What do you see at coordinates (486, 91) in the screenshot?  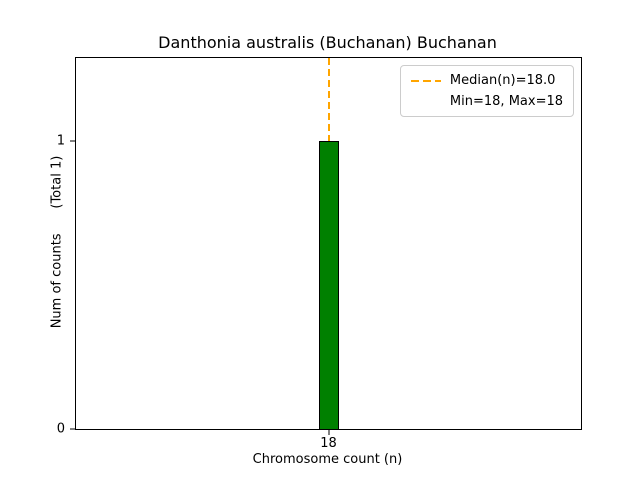 I see `legend: Median(n)=18.0 Min=18, Max=18` at bounding box center [486, 91].